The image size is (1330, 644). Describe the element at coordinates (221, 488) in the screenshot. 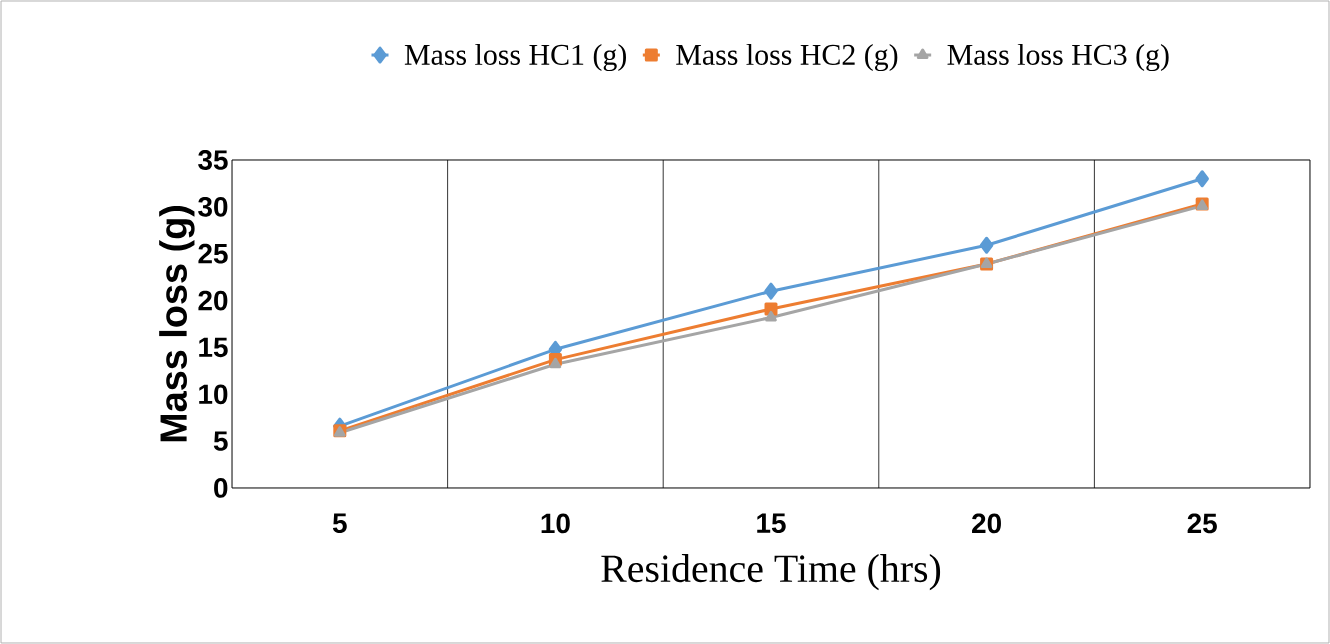

I see `y-tick-label: 0` at that location.